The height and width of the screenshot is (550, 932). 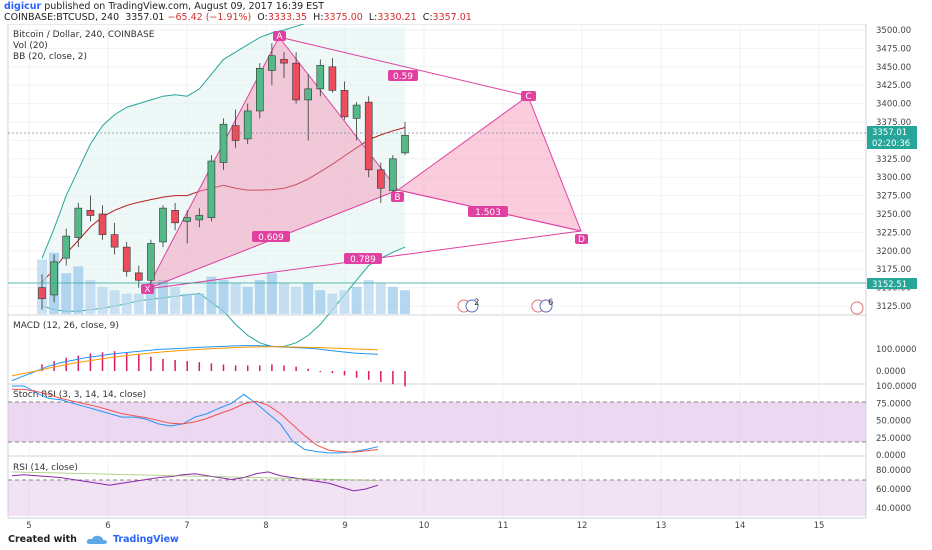 I want to click on stoch-k-line, so click(x=195, y=419).